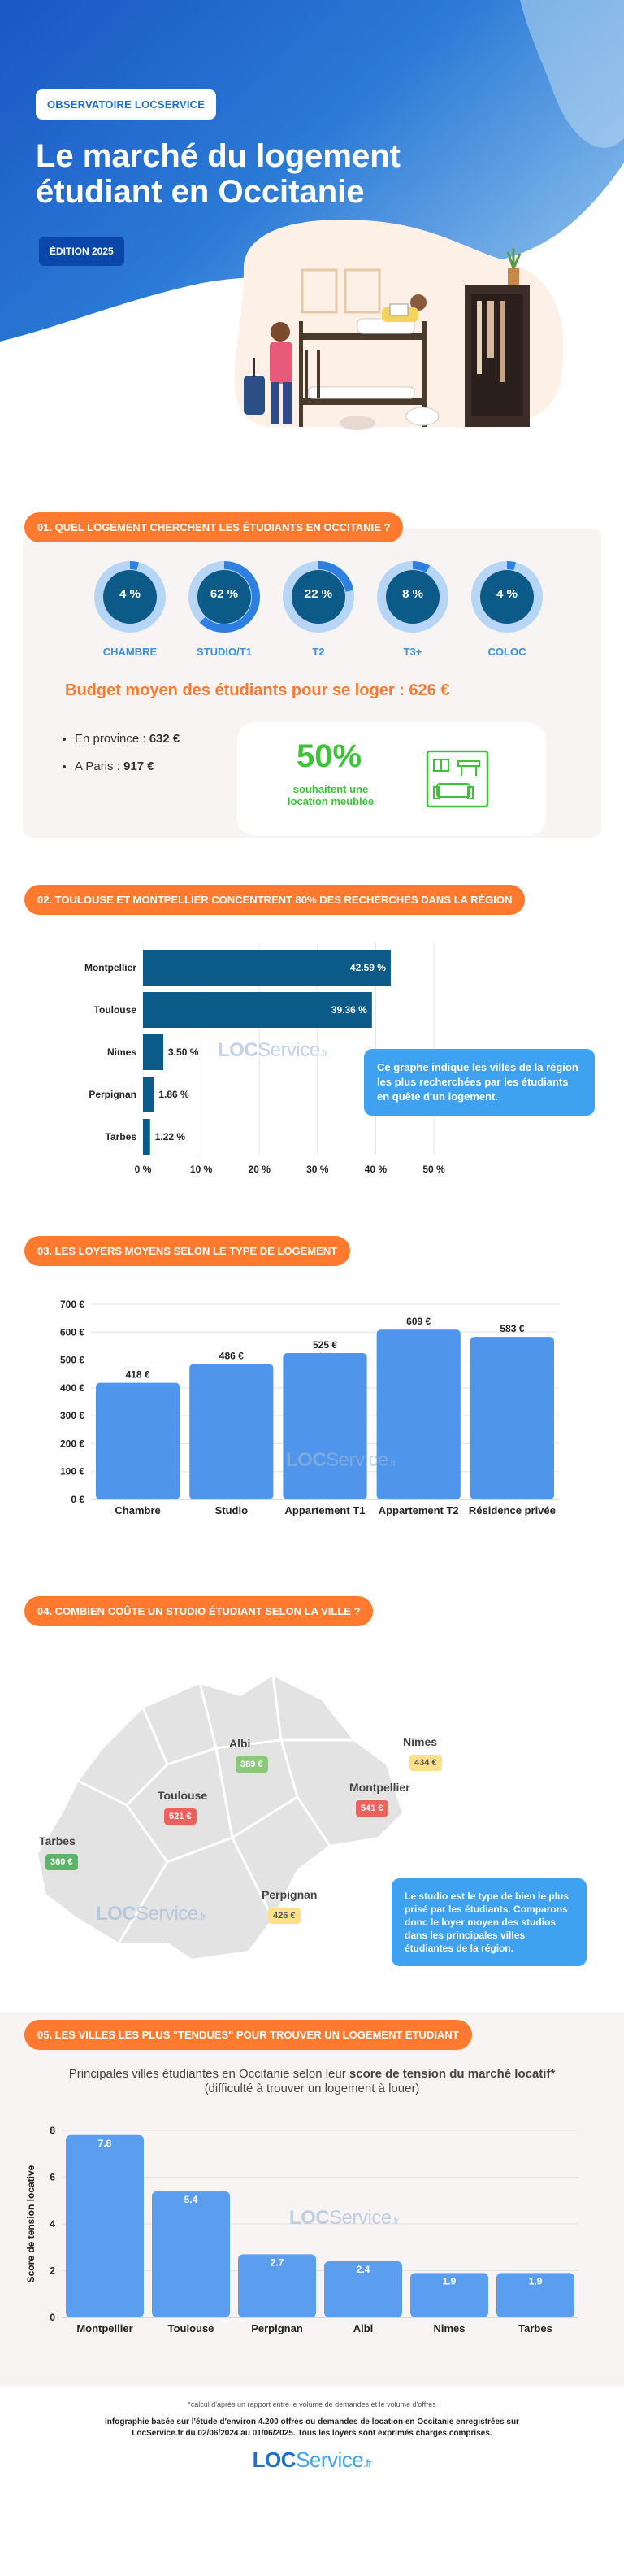 The height and width of the screenshot is (2576, 624). I want to click on category-label: Studio, so click(232, 1510).